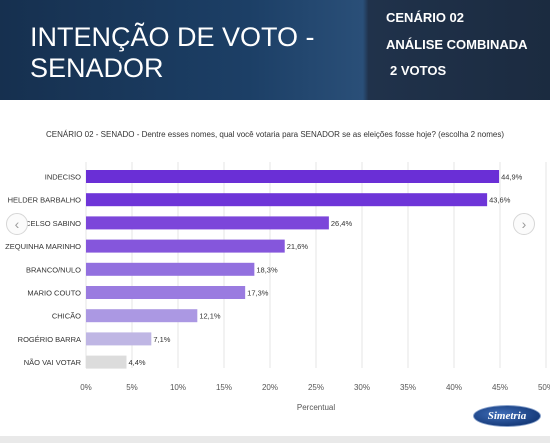 The height and width of the screenshot is (448, 550). Describe the element at coordinates (425, 17) in the screenshot. I see `scenario-label: CENÁRIO 02` at that location.